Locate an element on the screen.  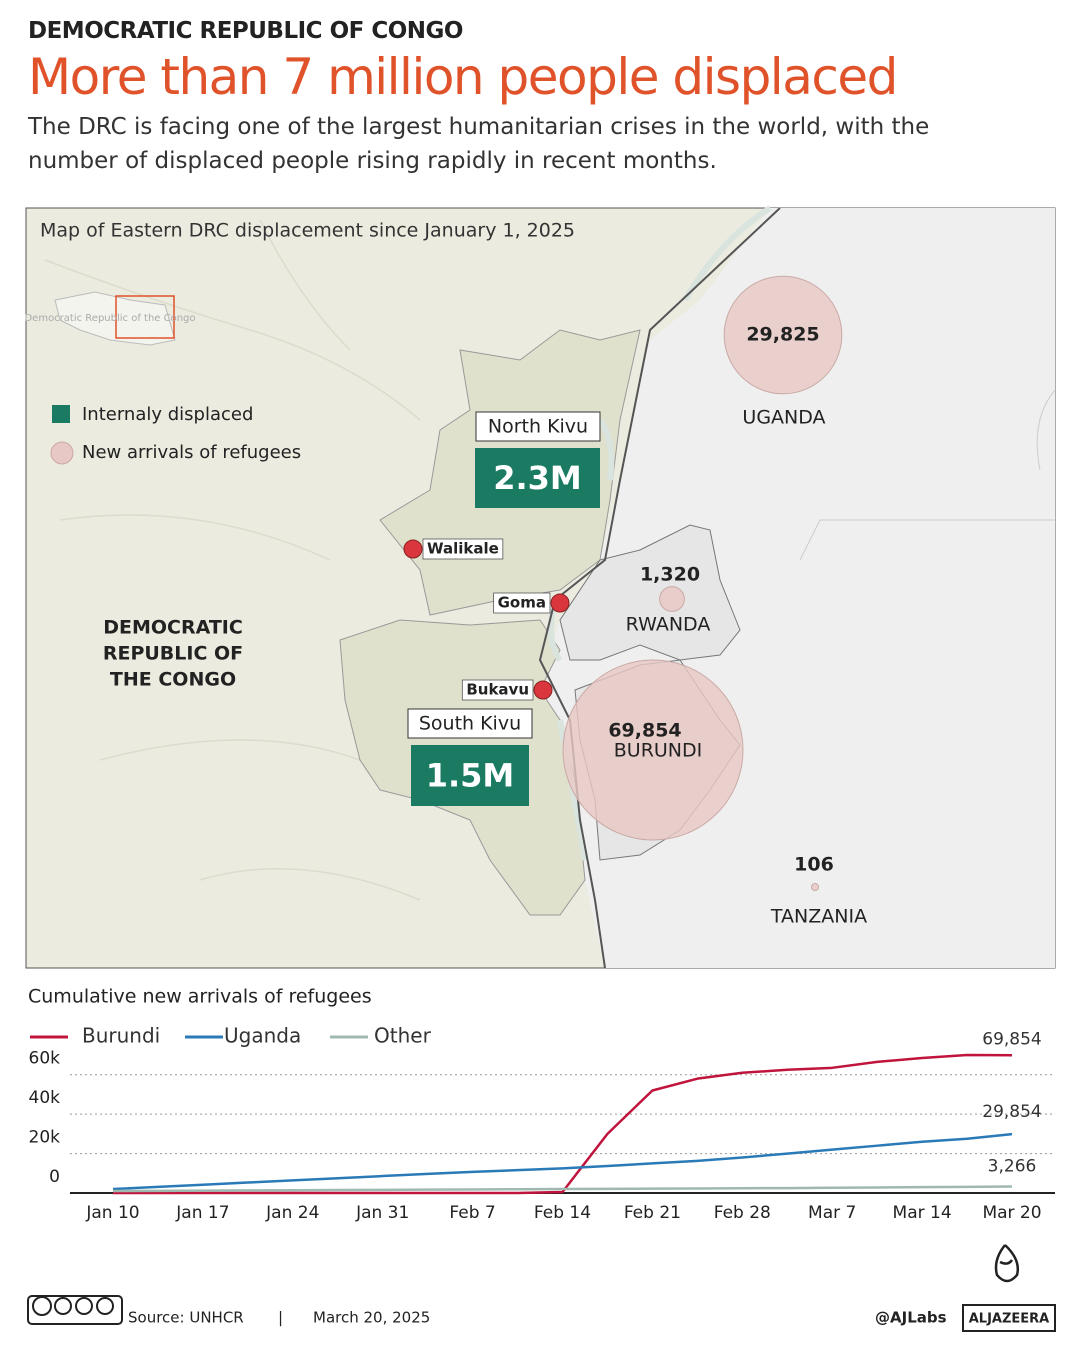
x-tick-label: Jan 31 is located at coordinates (382, 1213).